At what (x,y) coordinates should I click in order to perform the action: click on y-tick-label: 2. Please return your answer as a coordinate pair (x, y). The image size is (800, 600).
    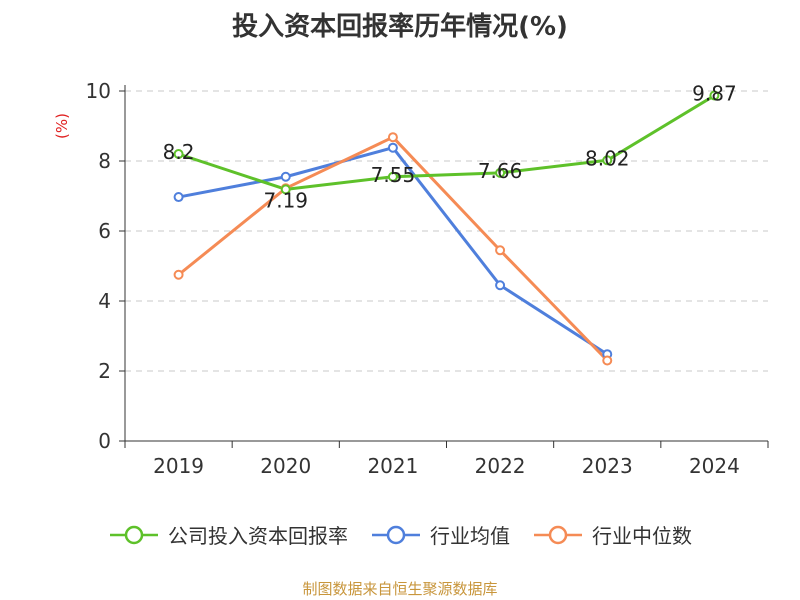
    Looking at the image, I should click on (104, 371).